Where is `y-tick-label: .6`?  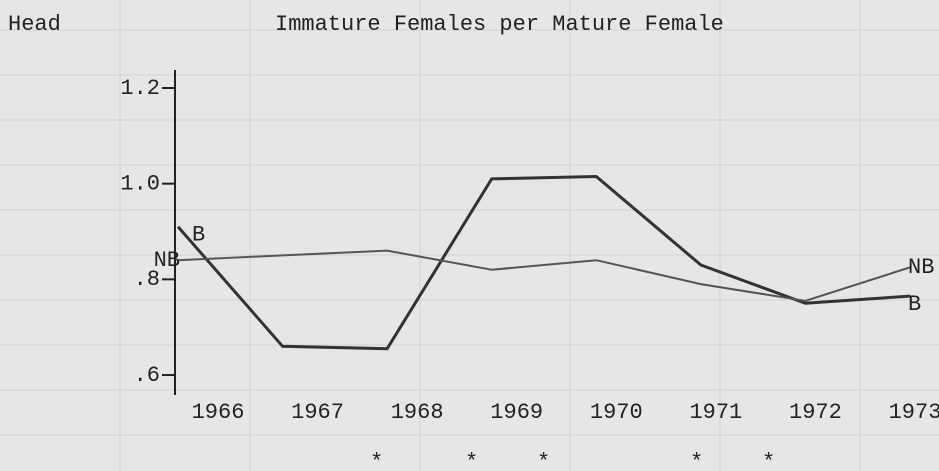
y-tick-label: .6 is located at coordinates (147, 375).